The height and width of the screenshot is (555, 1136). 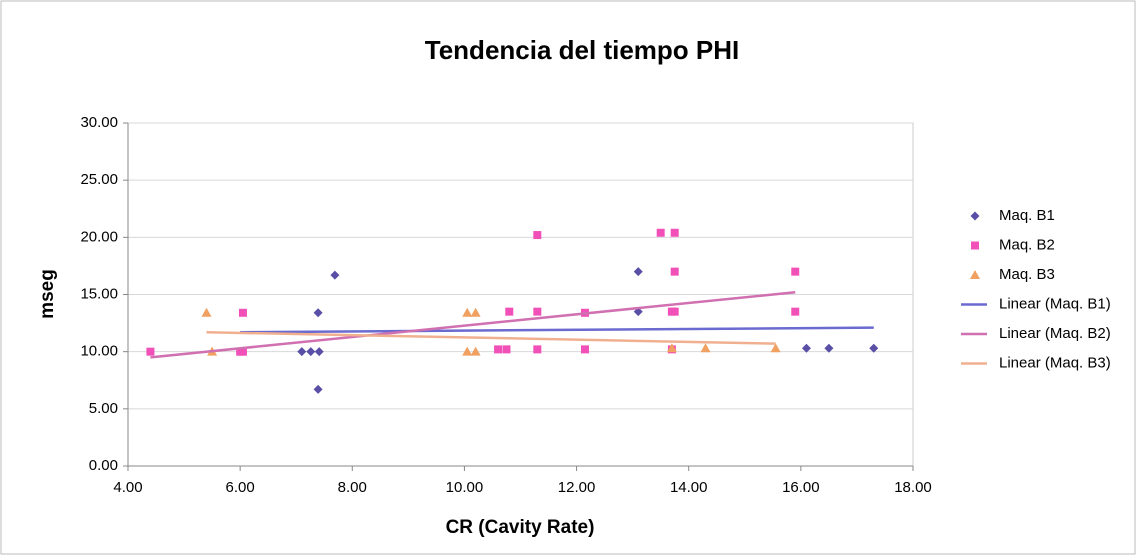 What do you see at coordinates (99, 179) in the screenshot?
I see `y-tick-label: 25.00` at bounding box center [99, 179].